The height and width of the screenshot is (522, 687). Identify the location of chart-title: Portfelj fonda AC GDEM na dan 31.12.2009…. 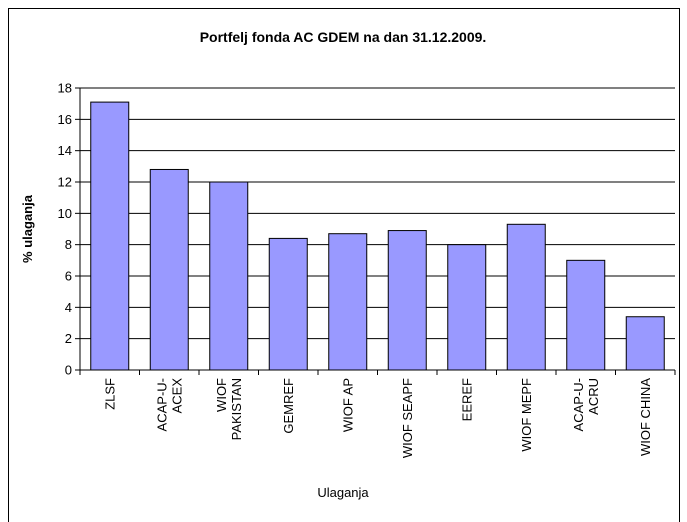
(343, 37).